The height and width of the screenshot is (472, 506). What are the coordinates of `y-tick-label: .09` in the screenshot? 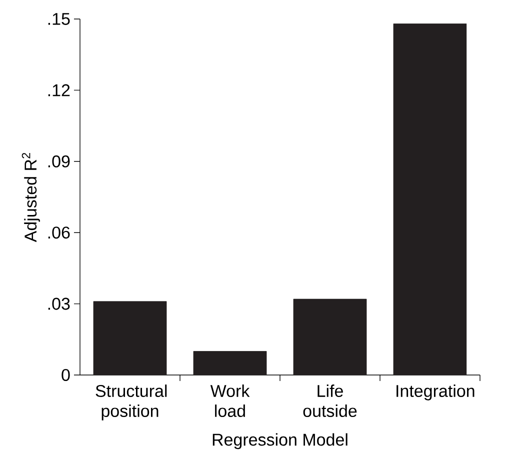 It's located at (59, 161).